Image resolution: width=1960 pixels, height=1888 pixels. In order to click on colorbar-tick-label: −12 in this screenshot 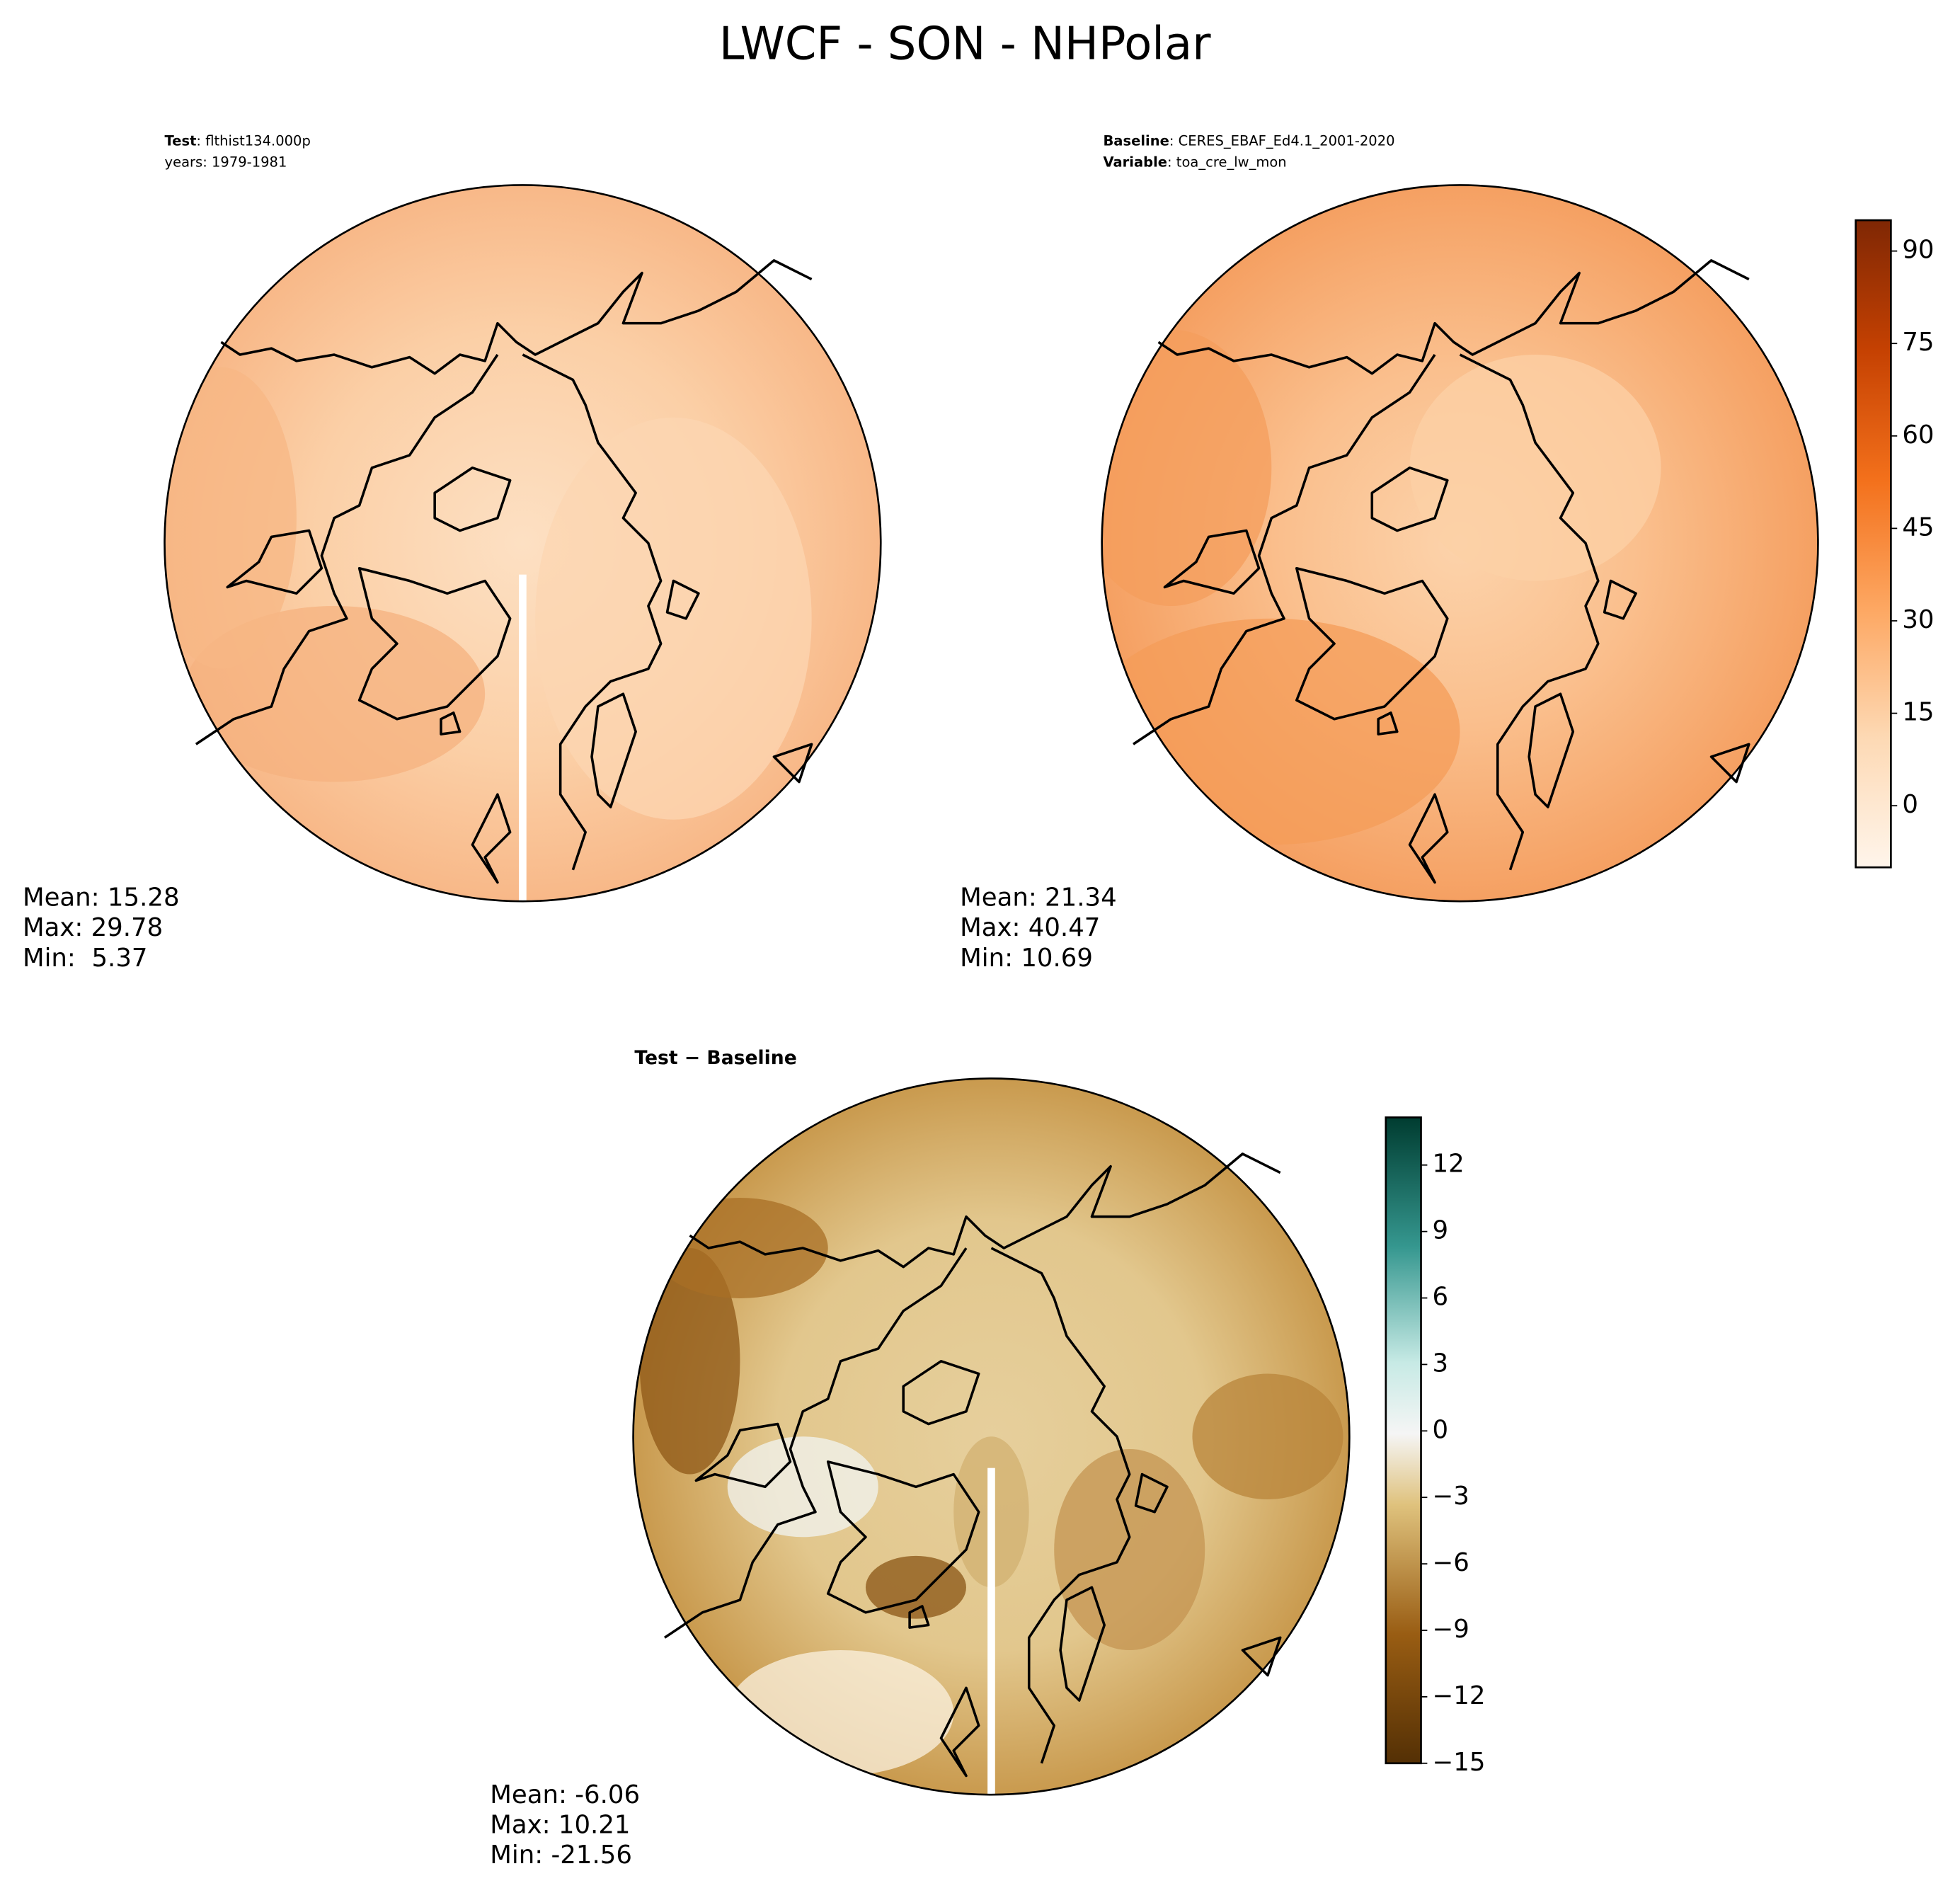, I will do `click(1459, 1696)`.